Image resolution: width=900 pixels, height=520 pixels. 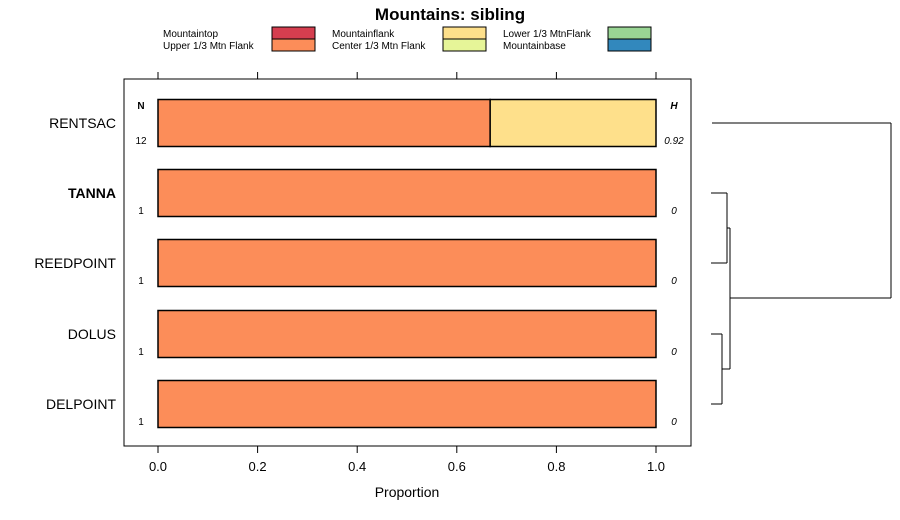 What do you see at coordinates (141, 141) in the screenshot?
I see `n-value: 12` at bounding box center [141, 141].